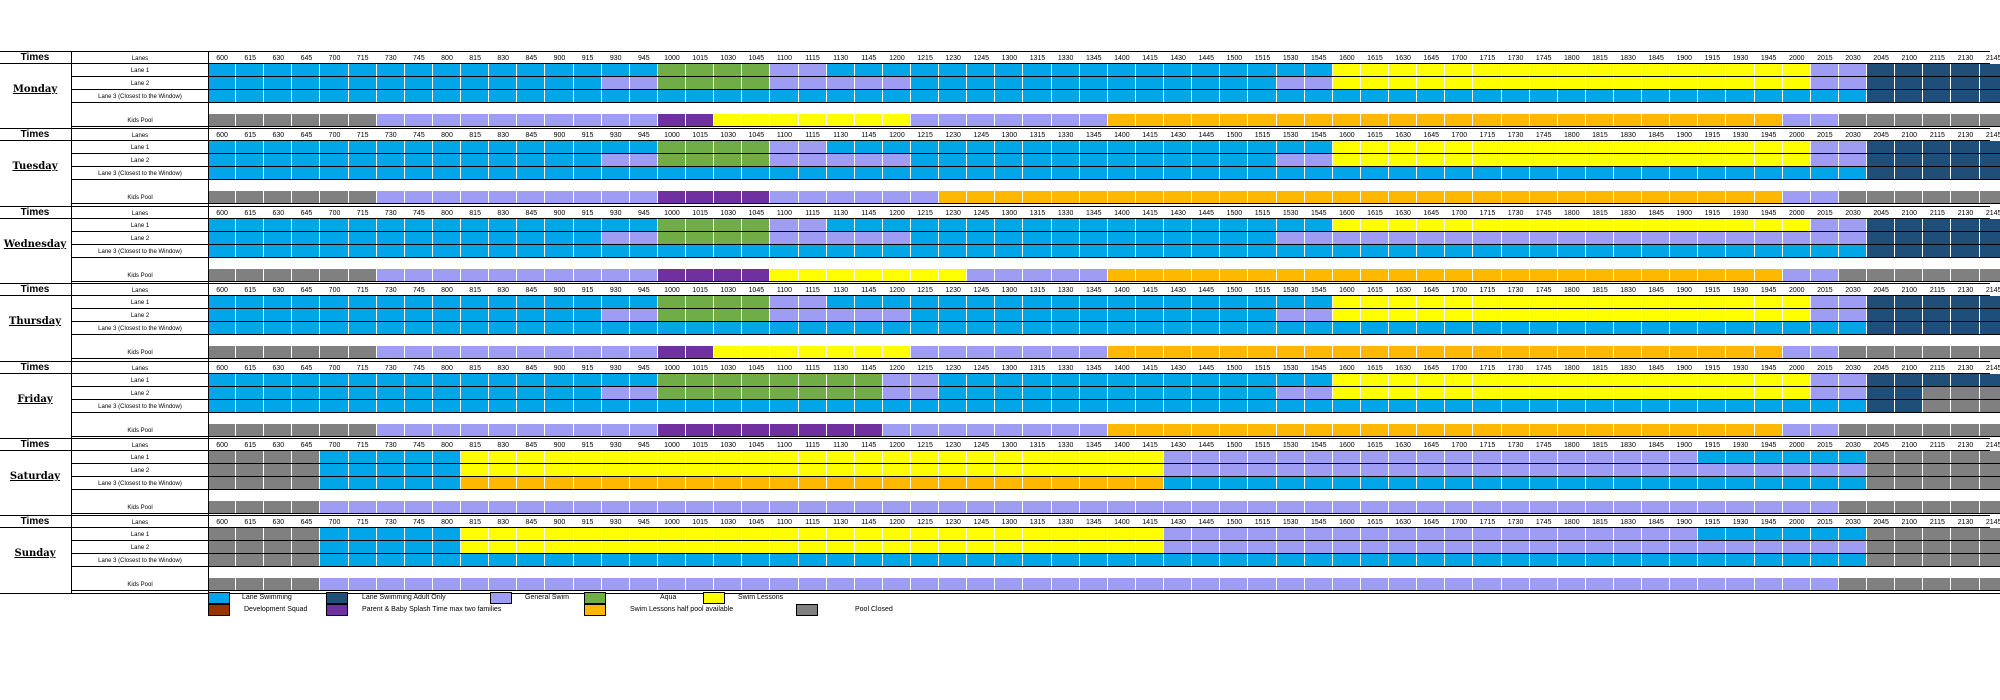 The height and width of the screenshot is (700, 2000). I want to click on time-label: 645, so click(306, 445).